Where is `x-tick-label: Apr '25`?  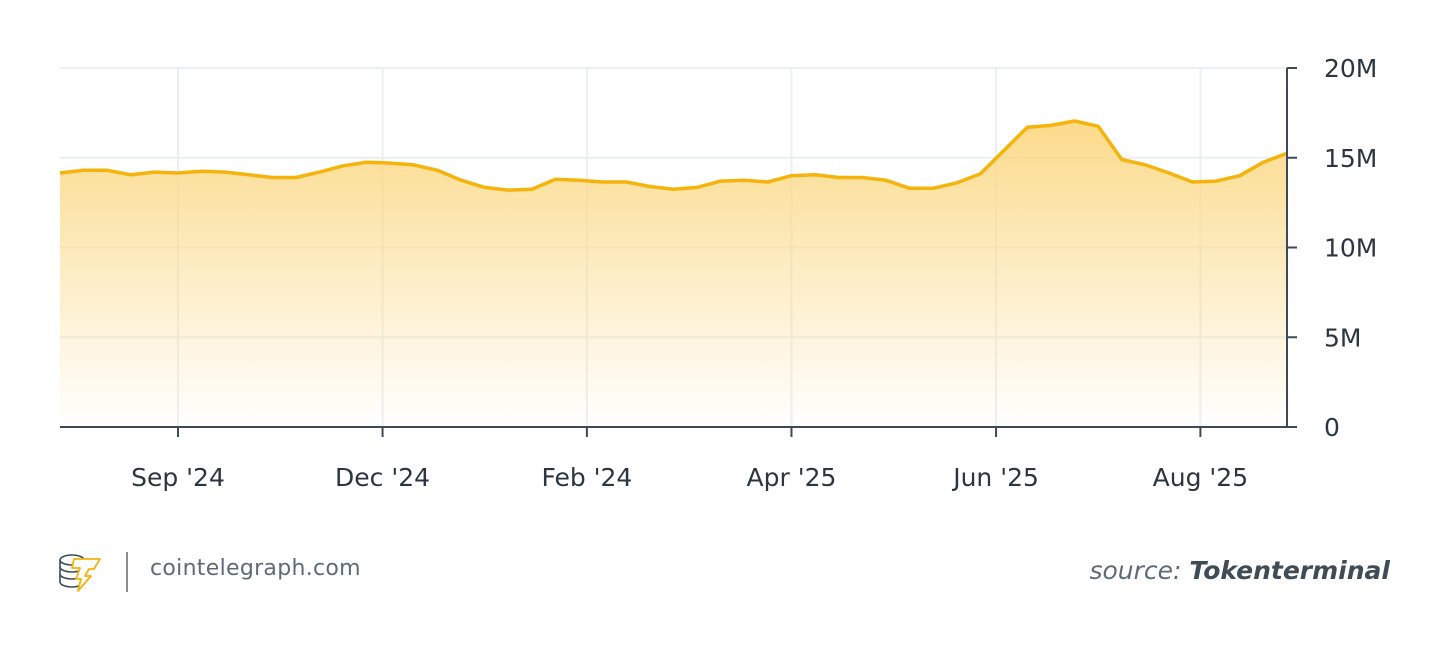
x-tick-label: Apr '25 is located at coordinates (792, 477).